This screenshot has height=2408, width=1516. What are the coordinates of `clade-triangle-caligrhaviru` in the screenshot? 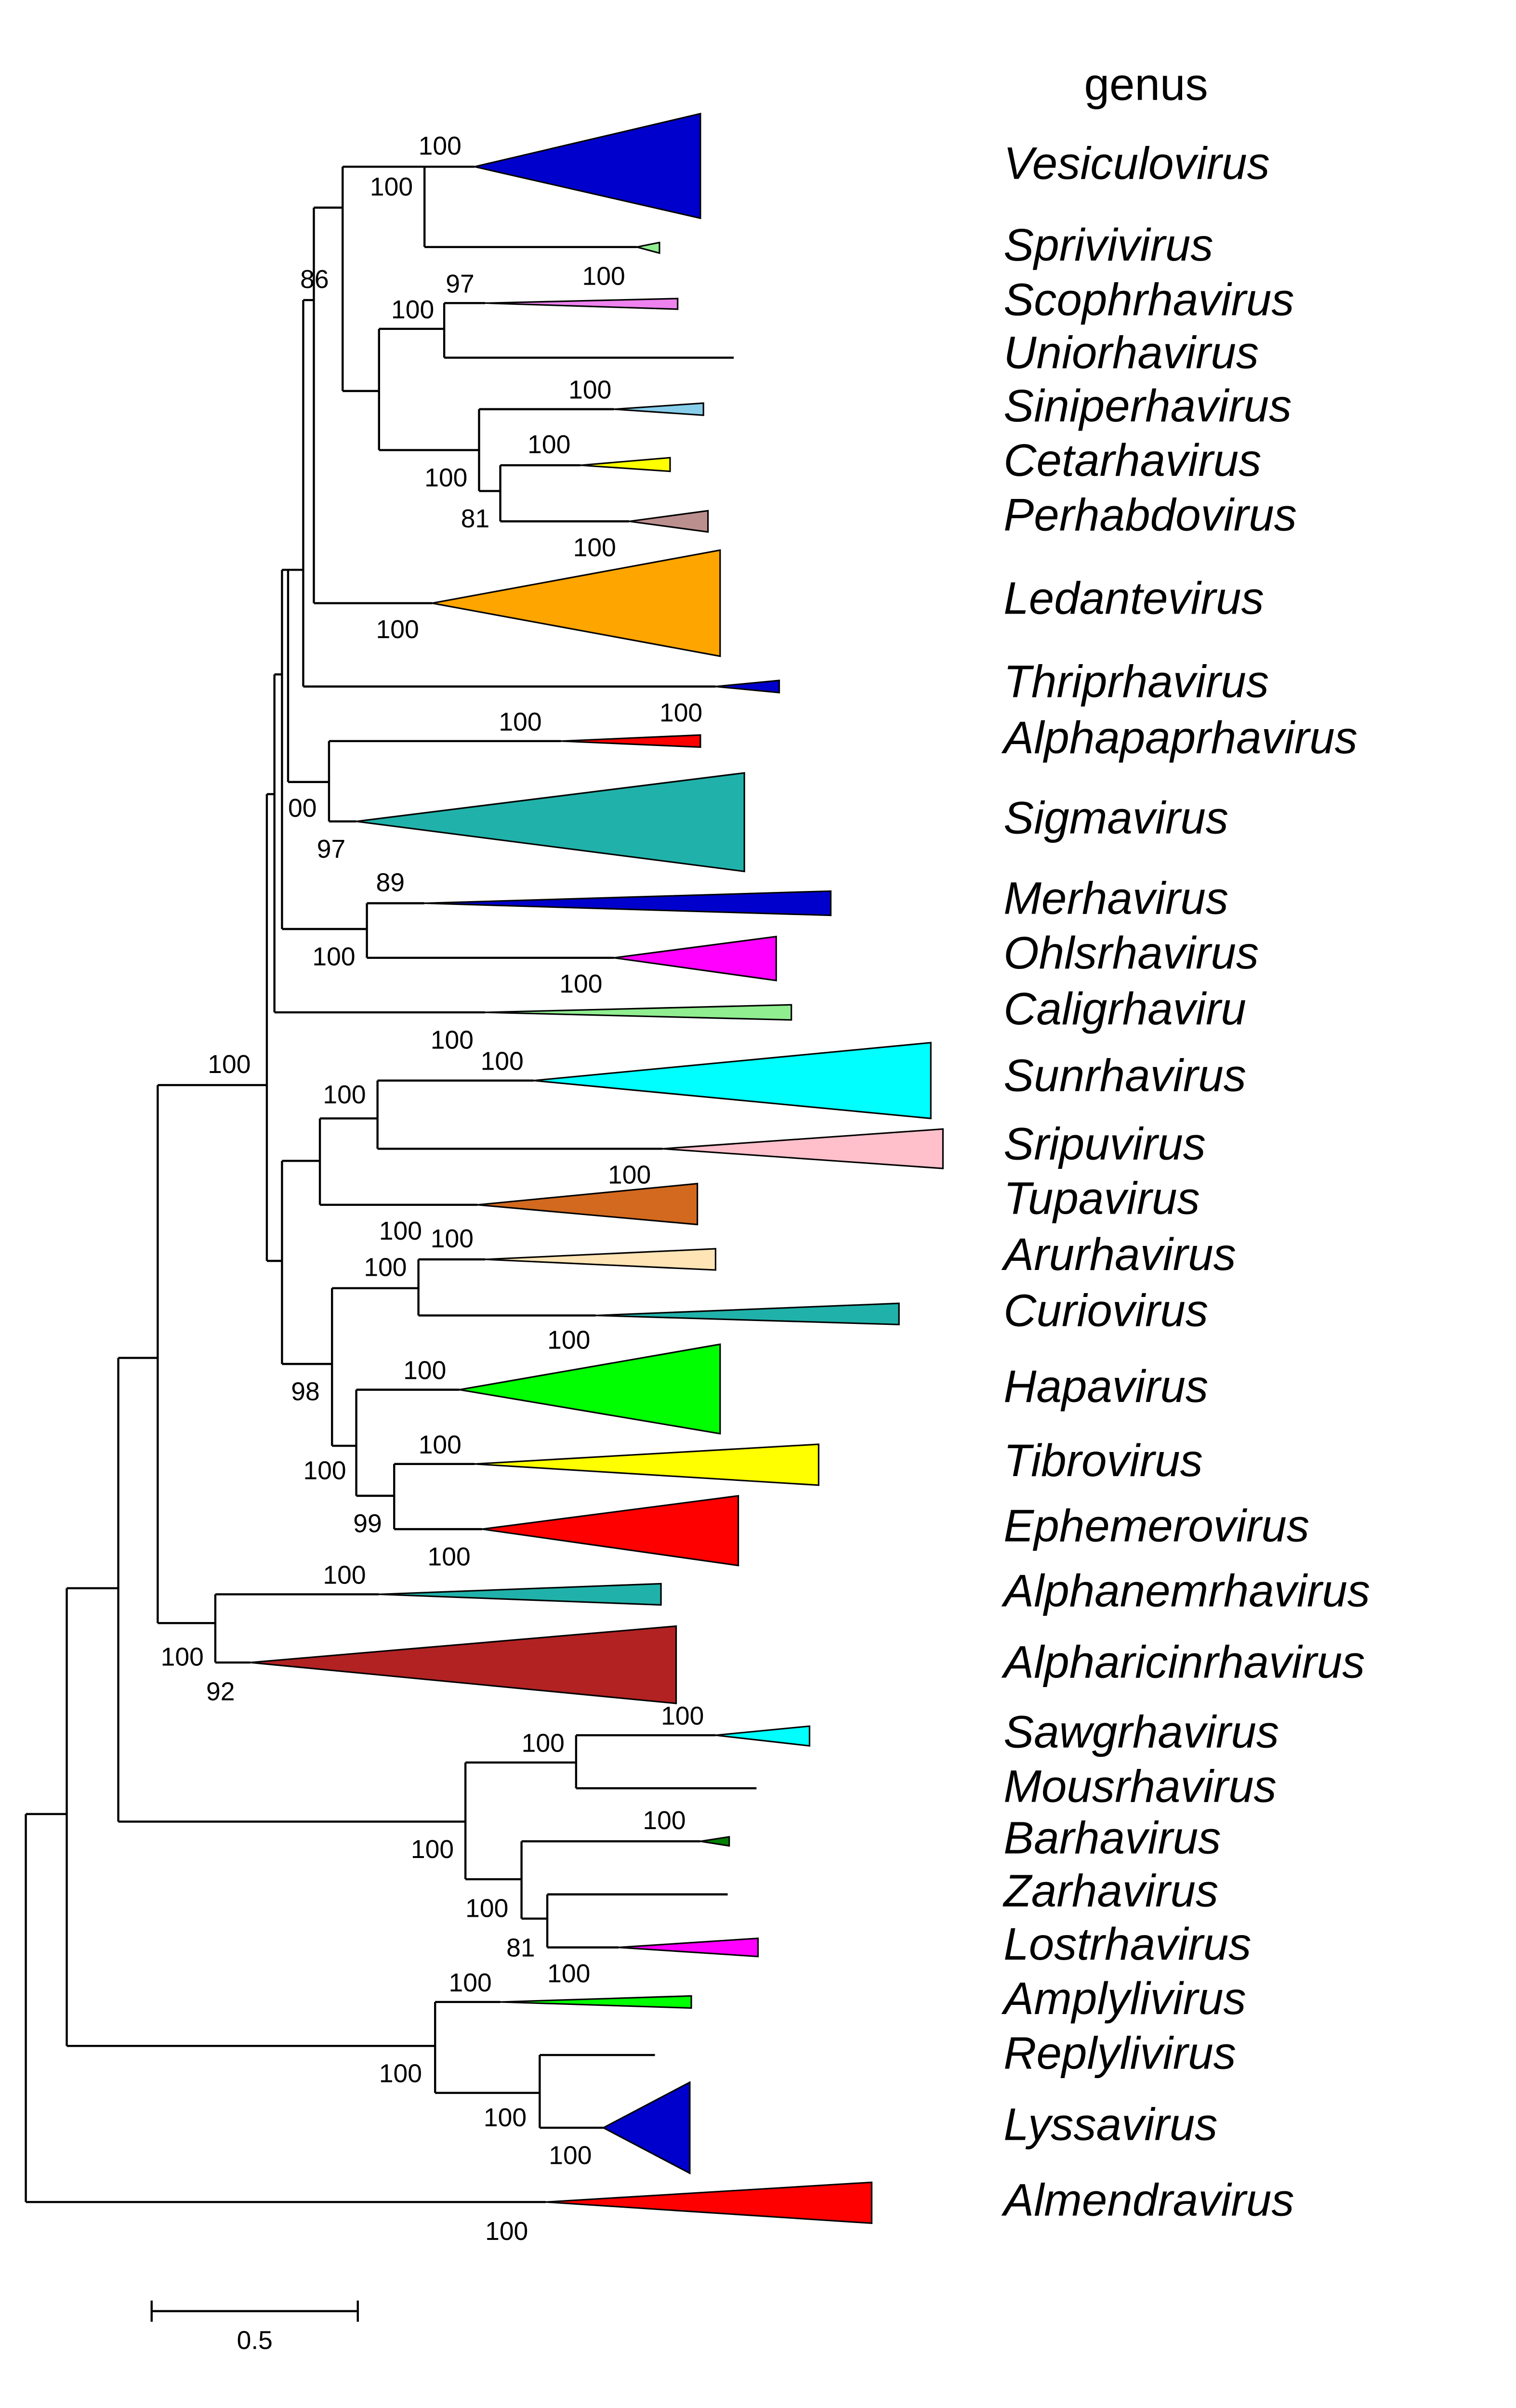 It's located at (638, 1012).